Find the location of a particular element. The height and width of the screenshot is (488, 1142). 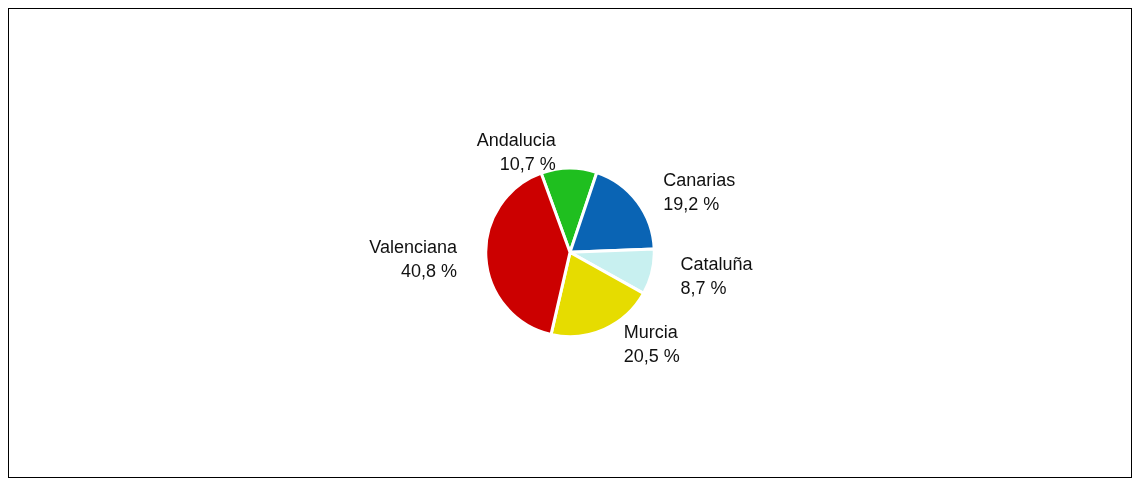

data-label: 20,5 % is located at coordinates (651, 355).